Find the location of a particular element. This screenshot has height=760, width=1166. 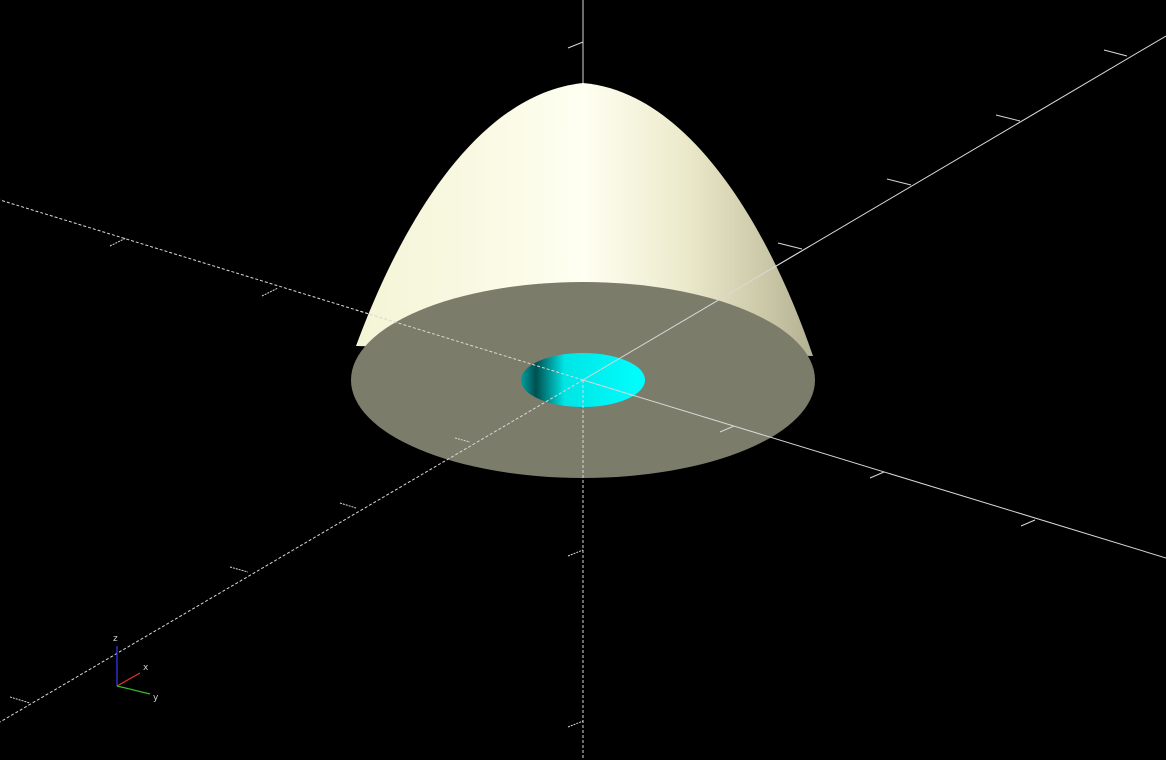

y-axis-ticks is located at coordinates (877, 476).